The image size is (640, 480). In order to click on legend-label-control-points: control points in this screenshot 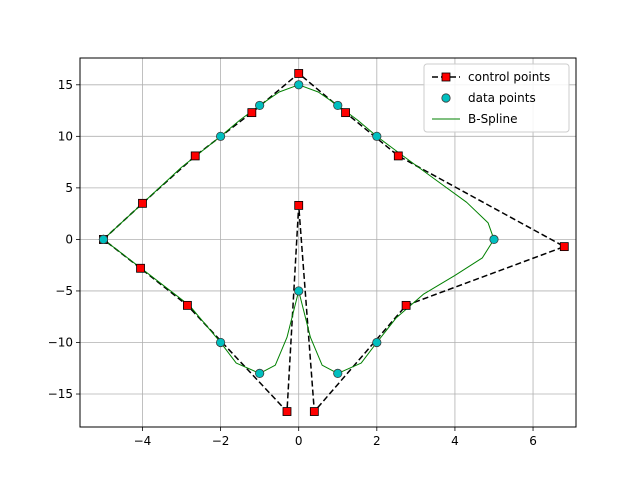, I will do `click(509, 77)`.